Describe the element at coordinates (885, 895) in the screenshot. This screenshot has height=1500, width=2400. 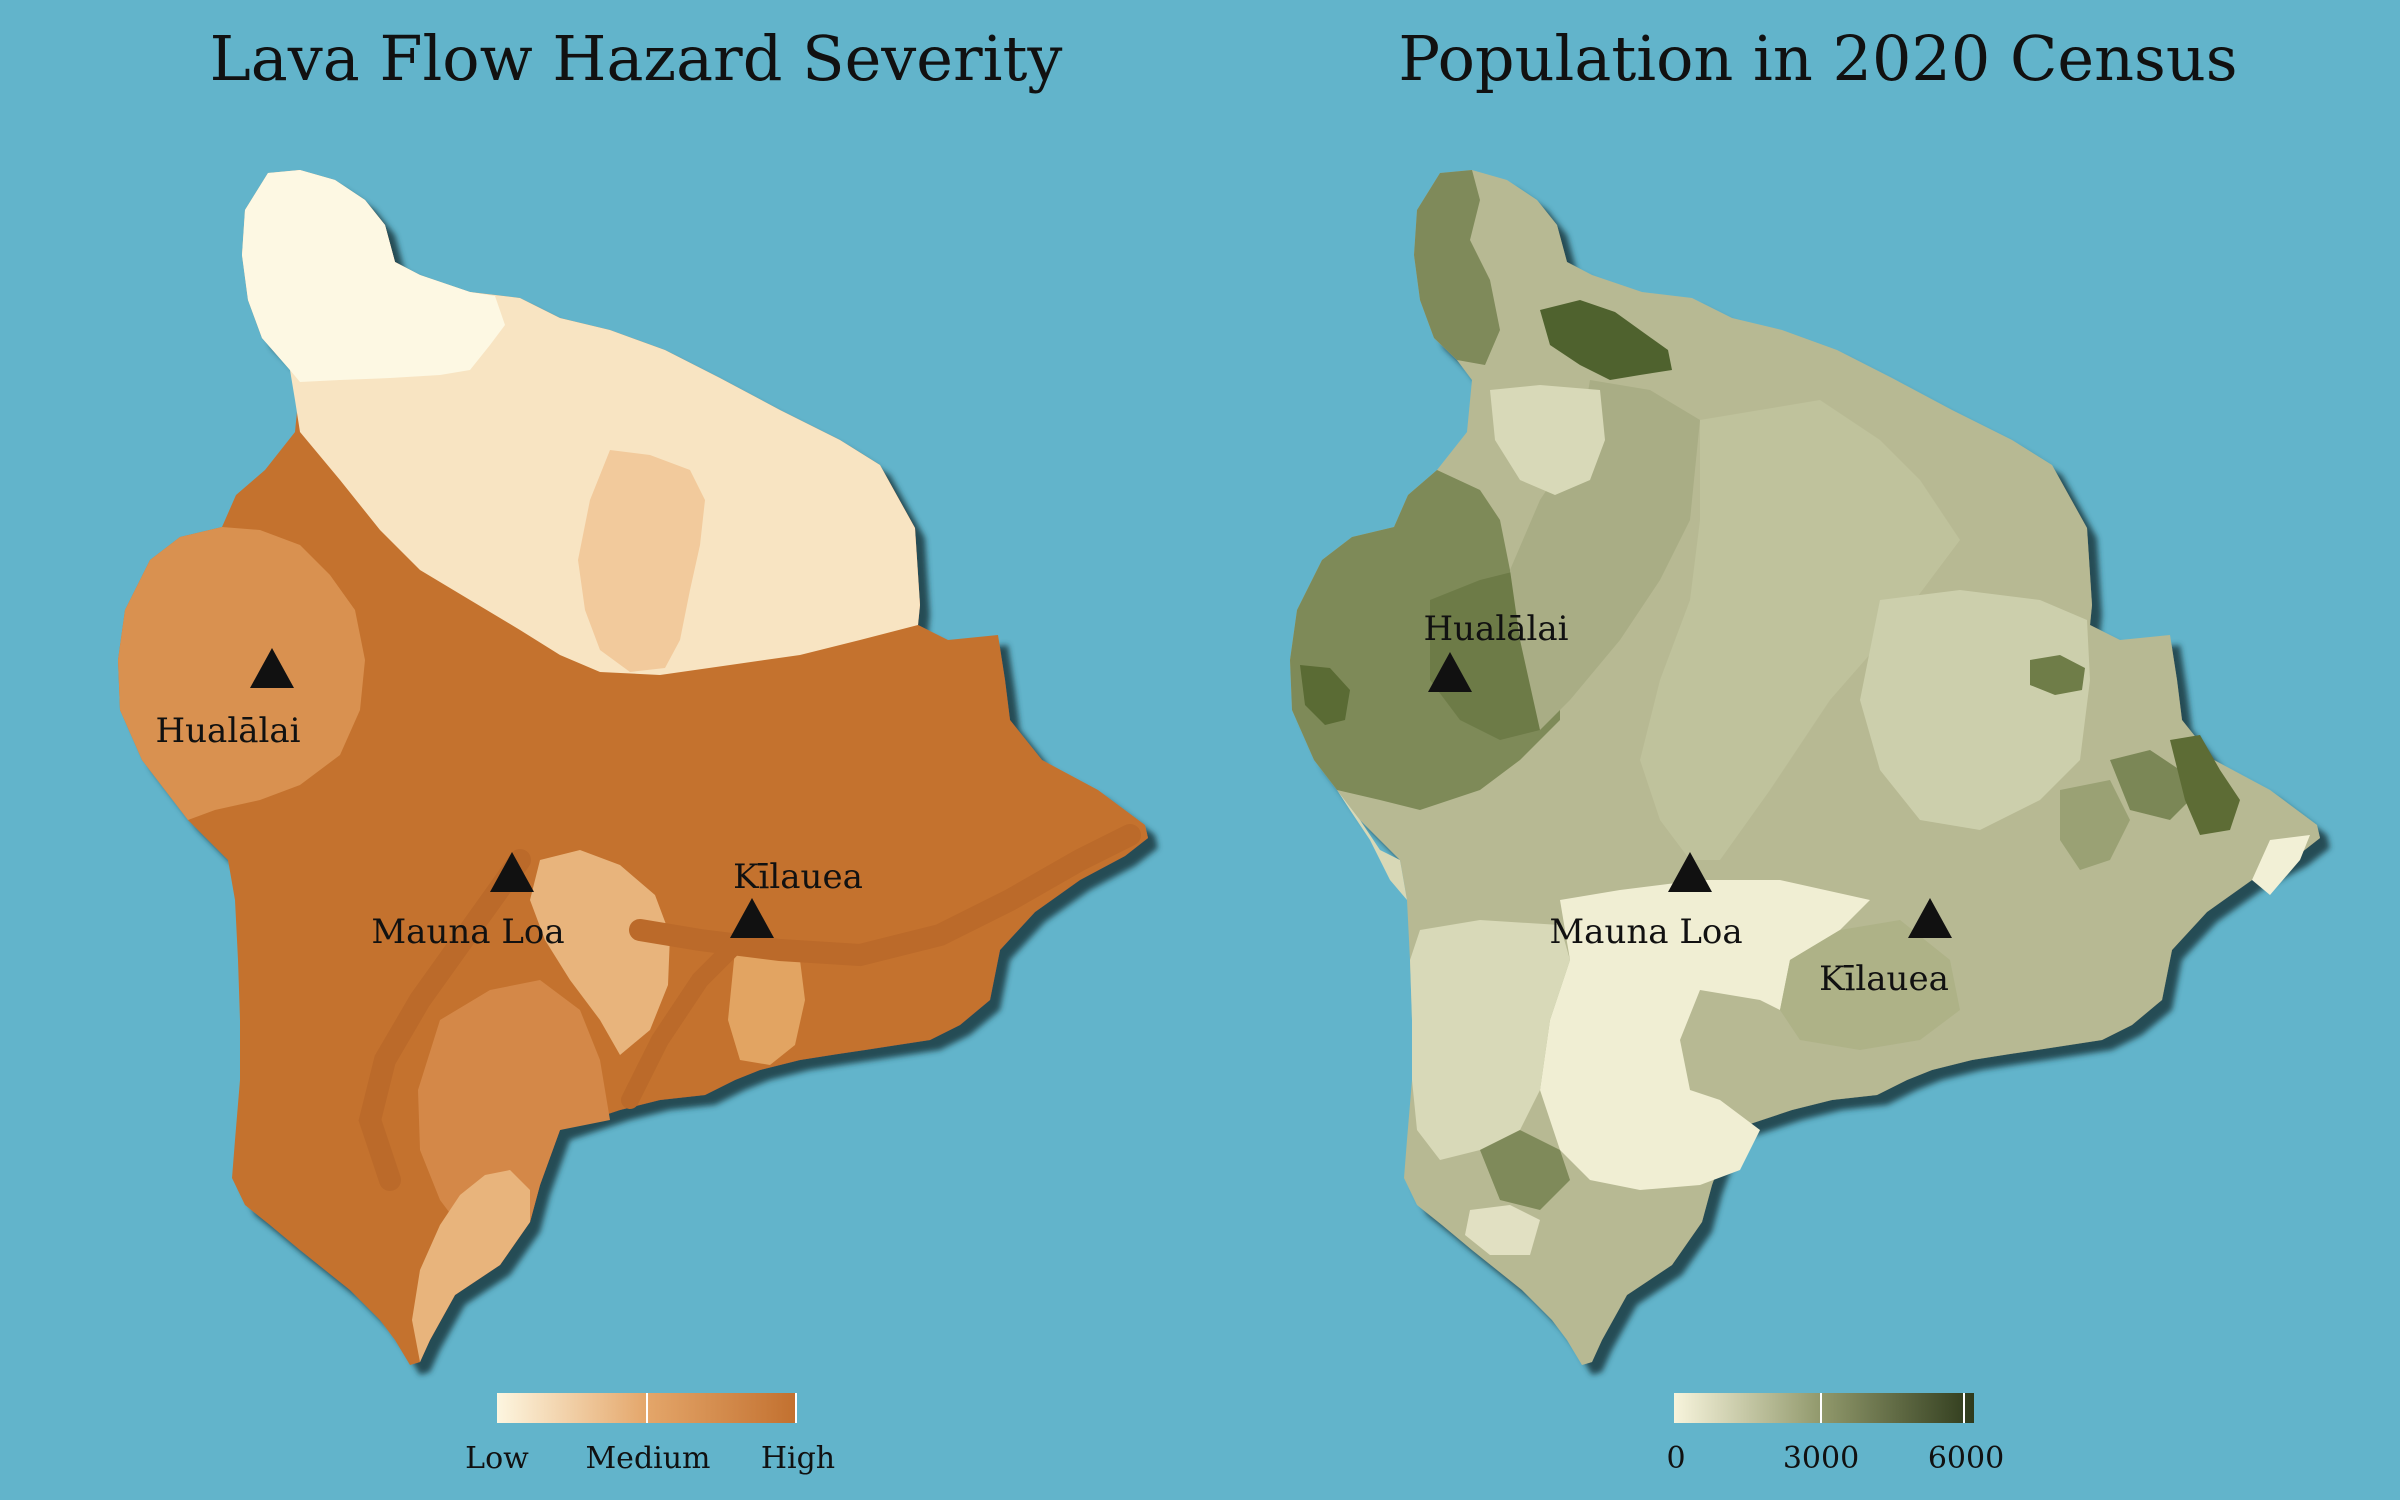
I see `hazard-rift-east` at that location.